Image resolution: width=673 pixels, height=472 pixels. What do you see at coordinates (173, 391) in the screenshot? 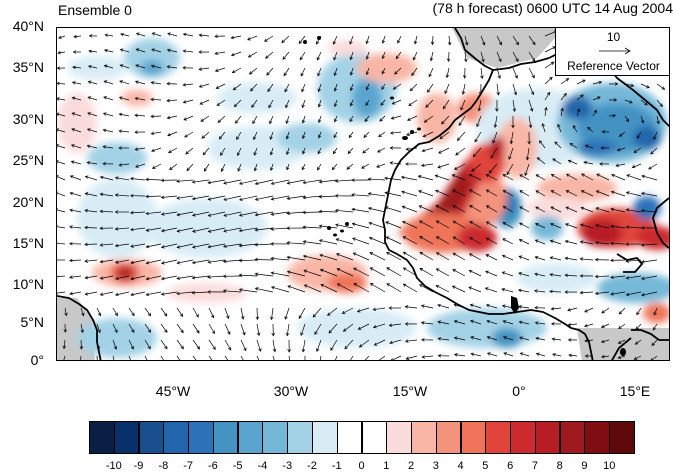
I see `lon-label-45w: 45°W` at bounding box center [173, 391].